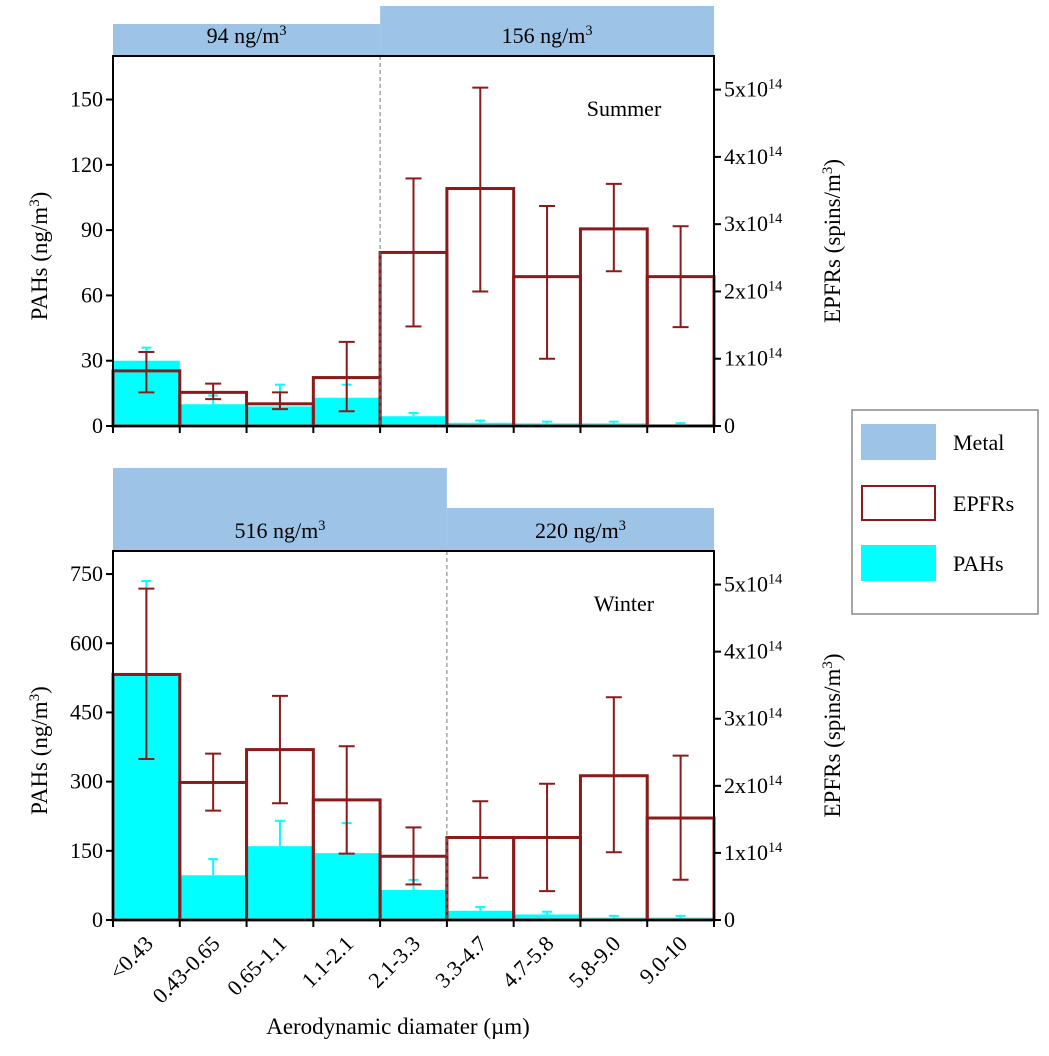  What do you see at coordinates (185, 969) in the screenshot?
I see `x-tick-label-1: 0.43-0.65` at bounding box center [185, 969].